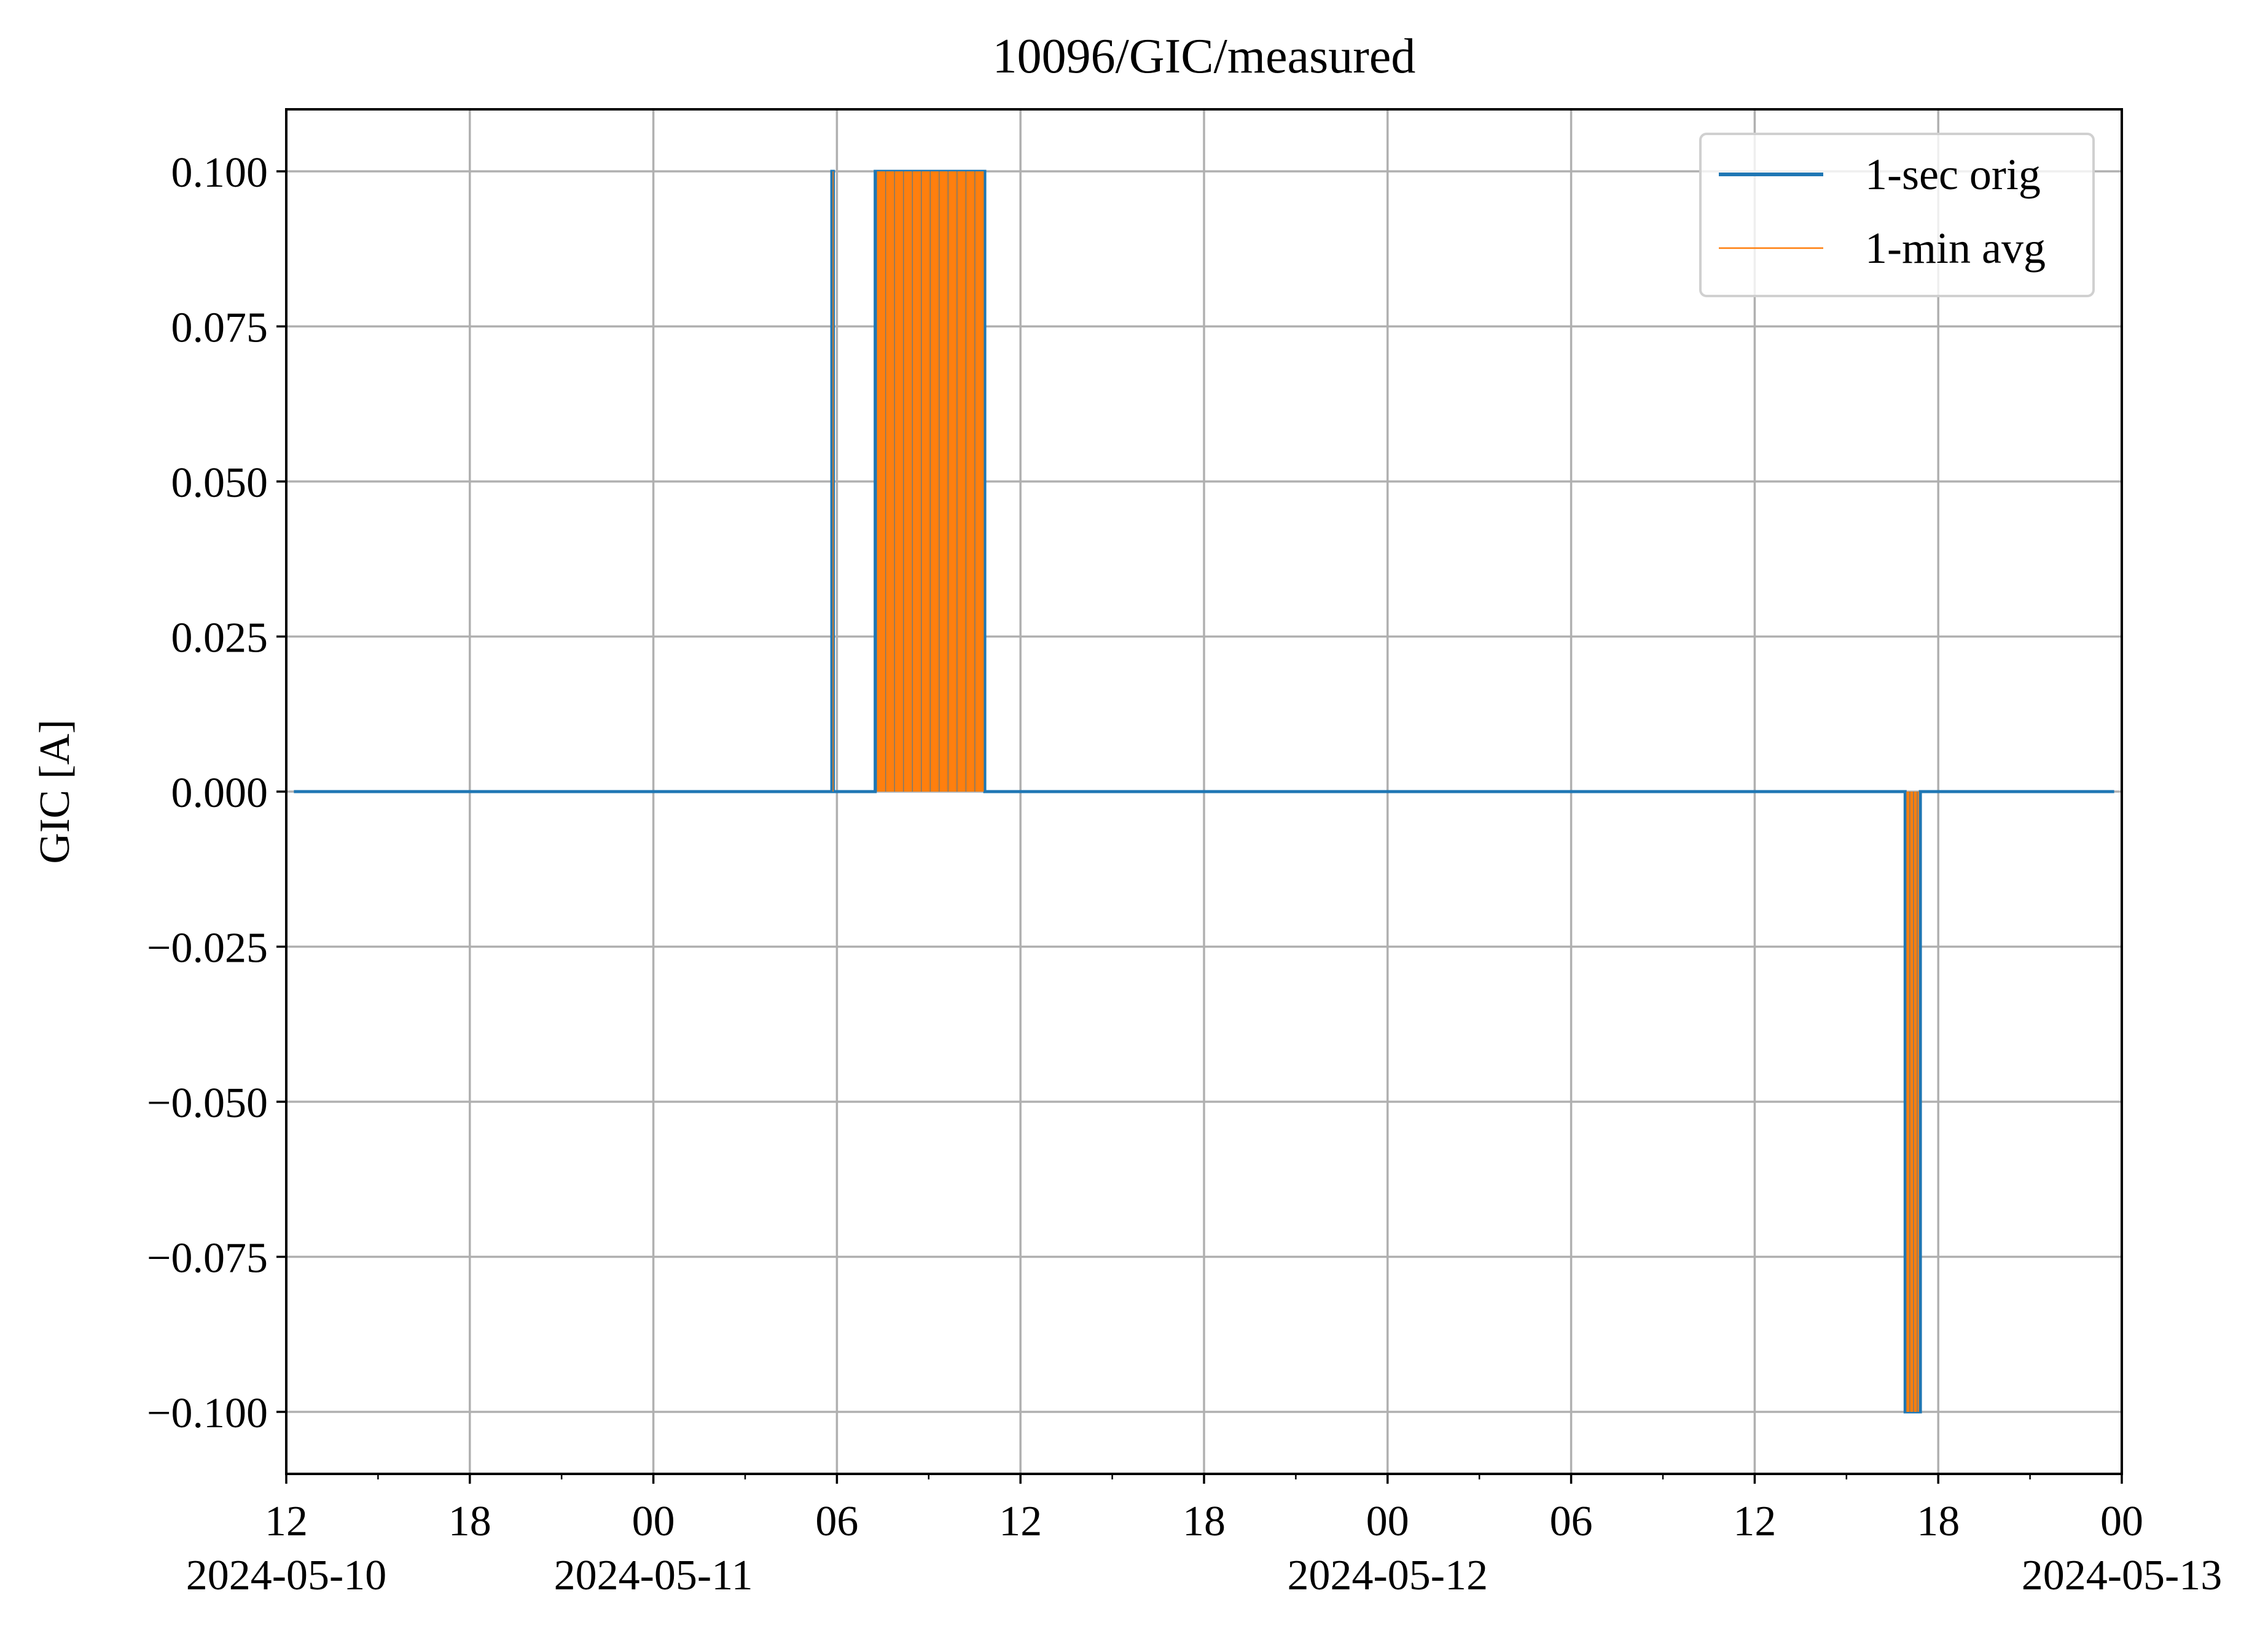  I want to click on x-tick-date-label: 2024-05-11, so click(653, 1575).